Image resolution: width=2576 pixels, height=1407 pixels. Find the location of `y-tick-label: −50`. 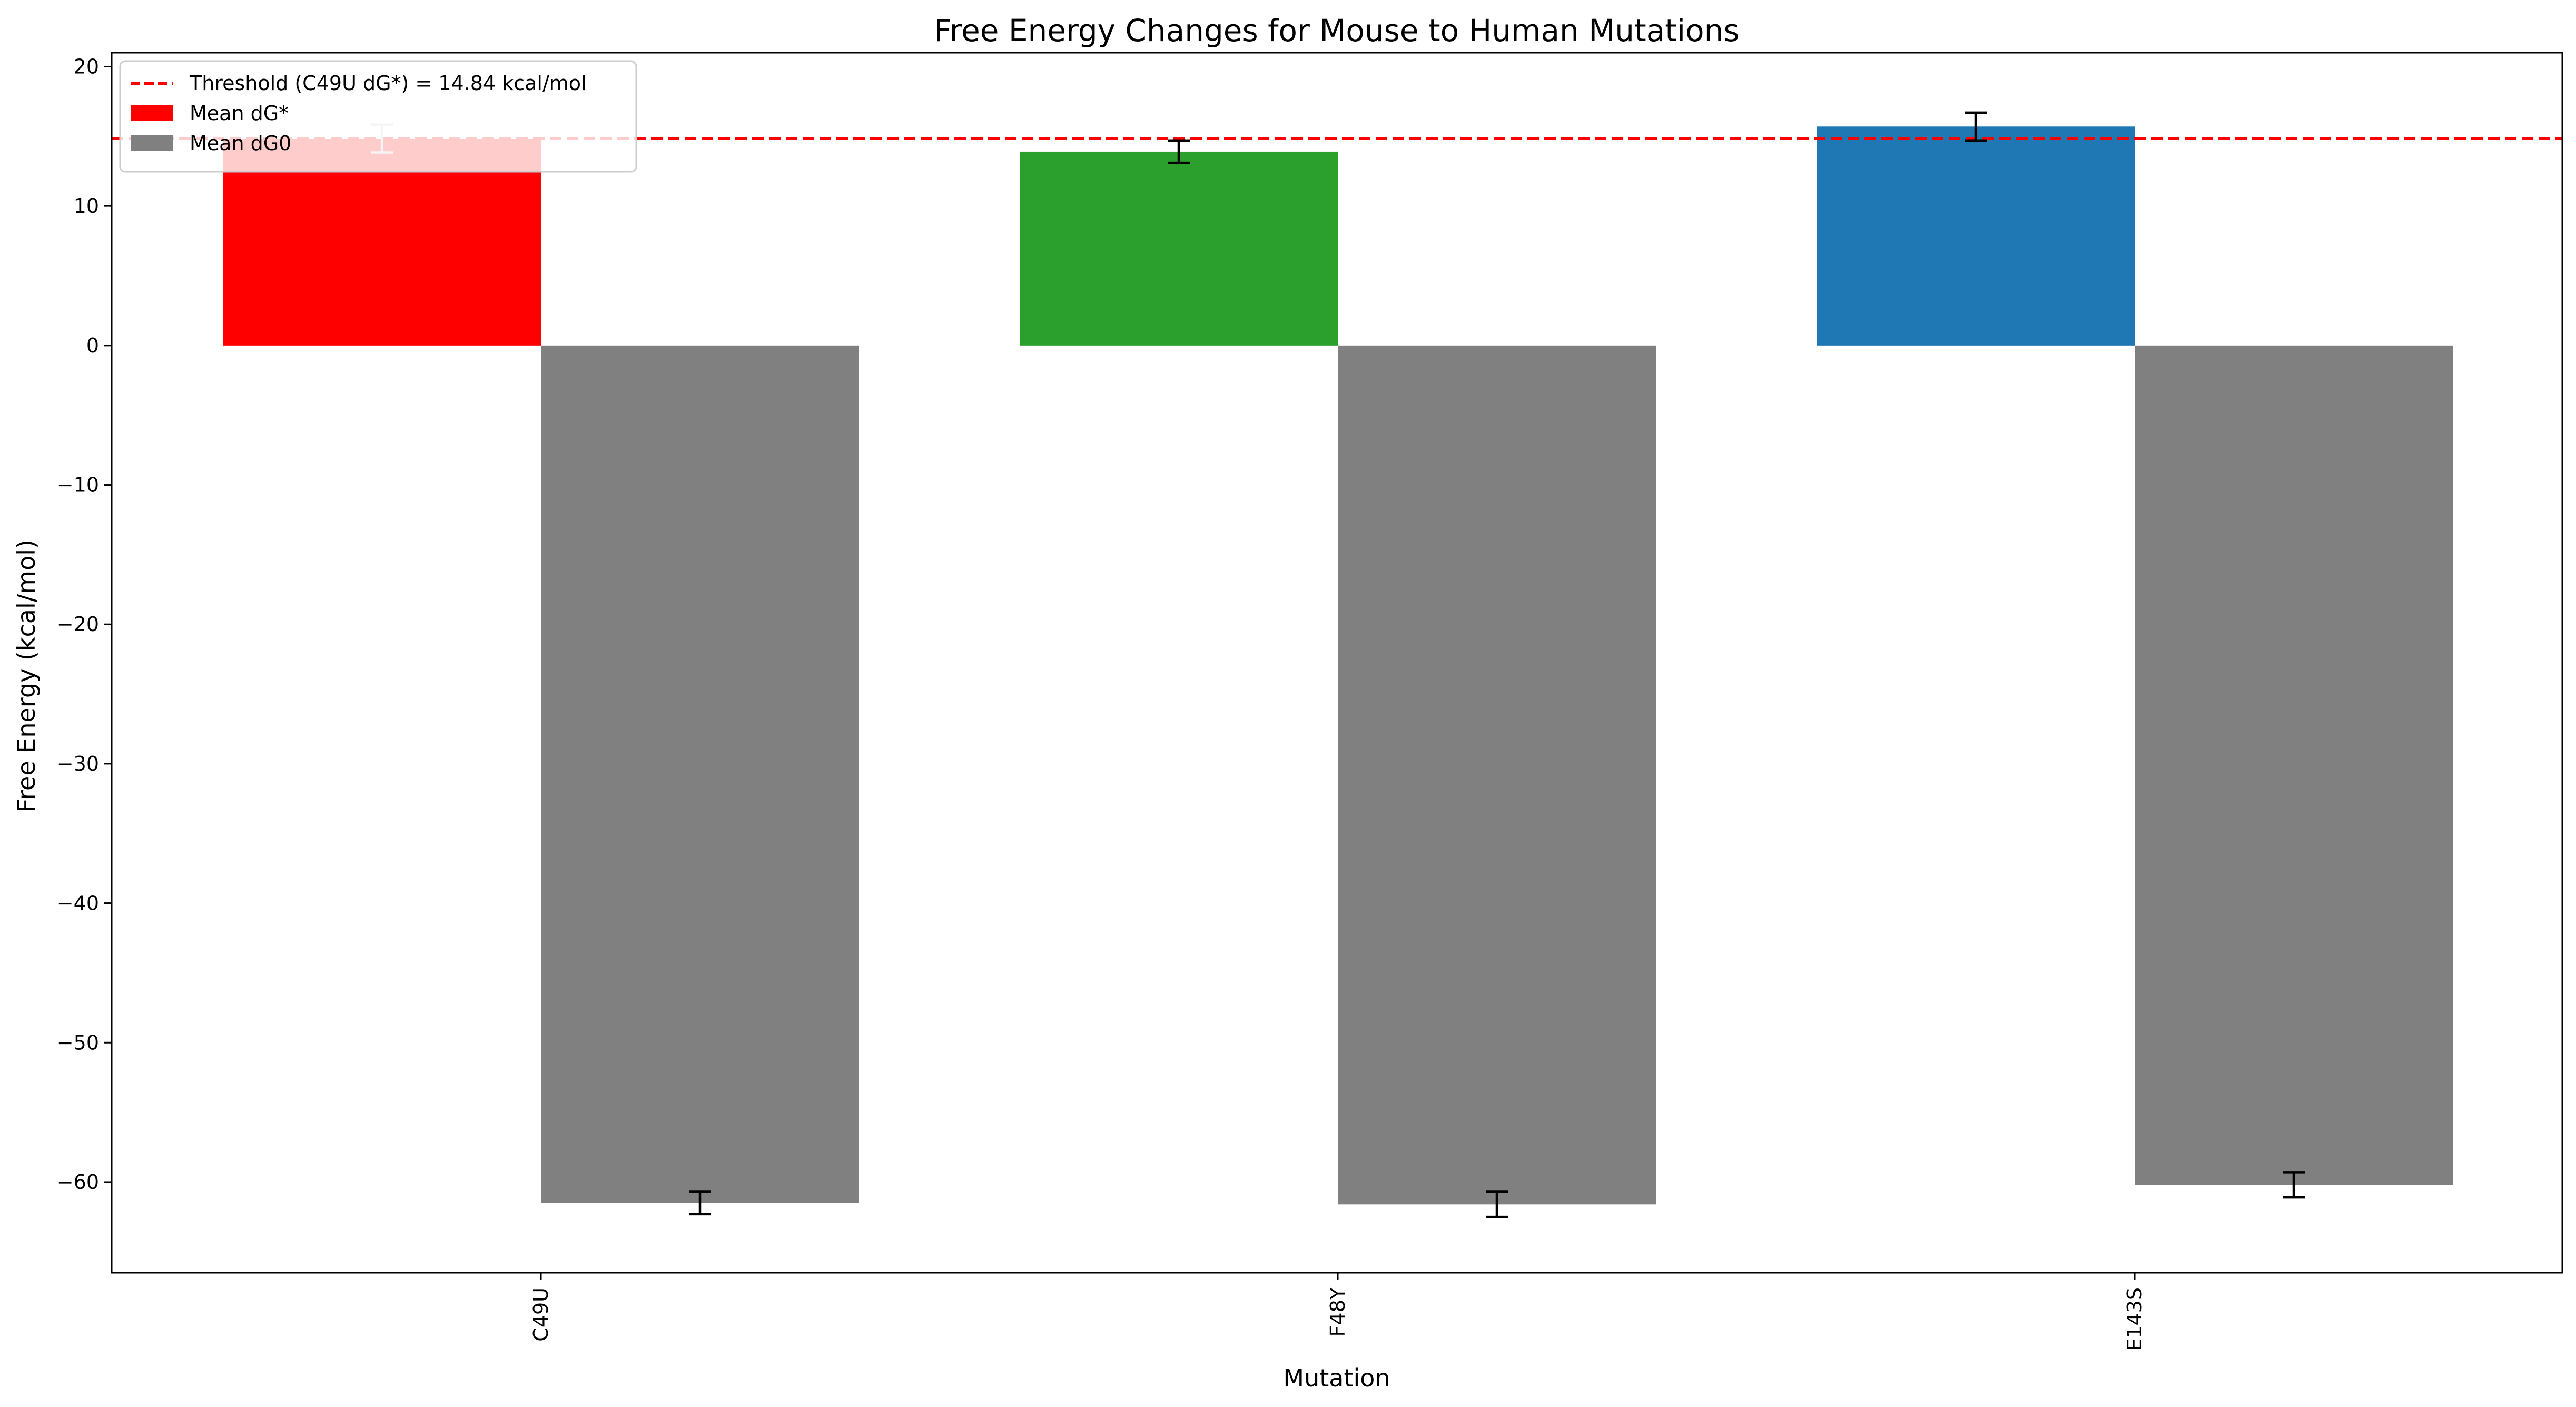

y-tick-label: −50 is located at coordinates (78, 1042).